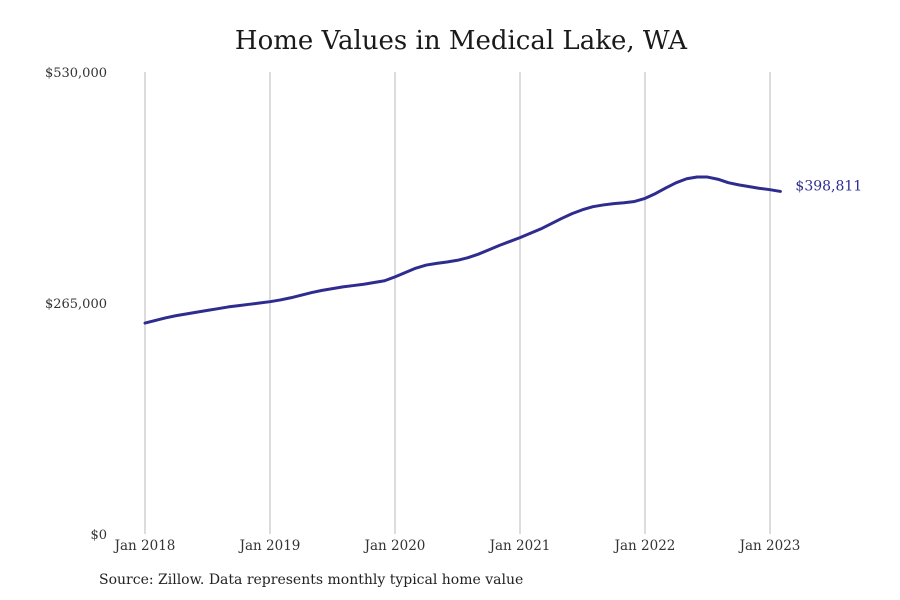 The height and width of the screenshot is (600, 900). Describe the element at coordinates (519, 546) in the screenshot. I see `x-tick-label: Jan 2021` at that location.